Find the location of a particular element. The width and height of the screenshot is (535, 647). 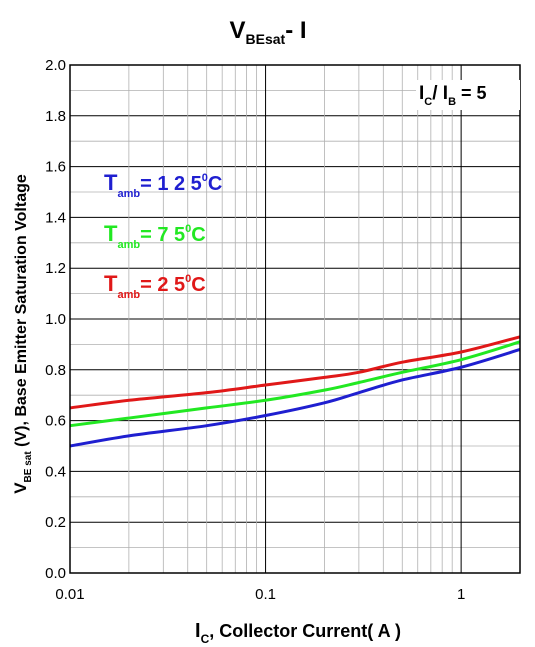

y-tick-label: 1.0 is located at coordinates (55, 319).